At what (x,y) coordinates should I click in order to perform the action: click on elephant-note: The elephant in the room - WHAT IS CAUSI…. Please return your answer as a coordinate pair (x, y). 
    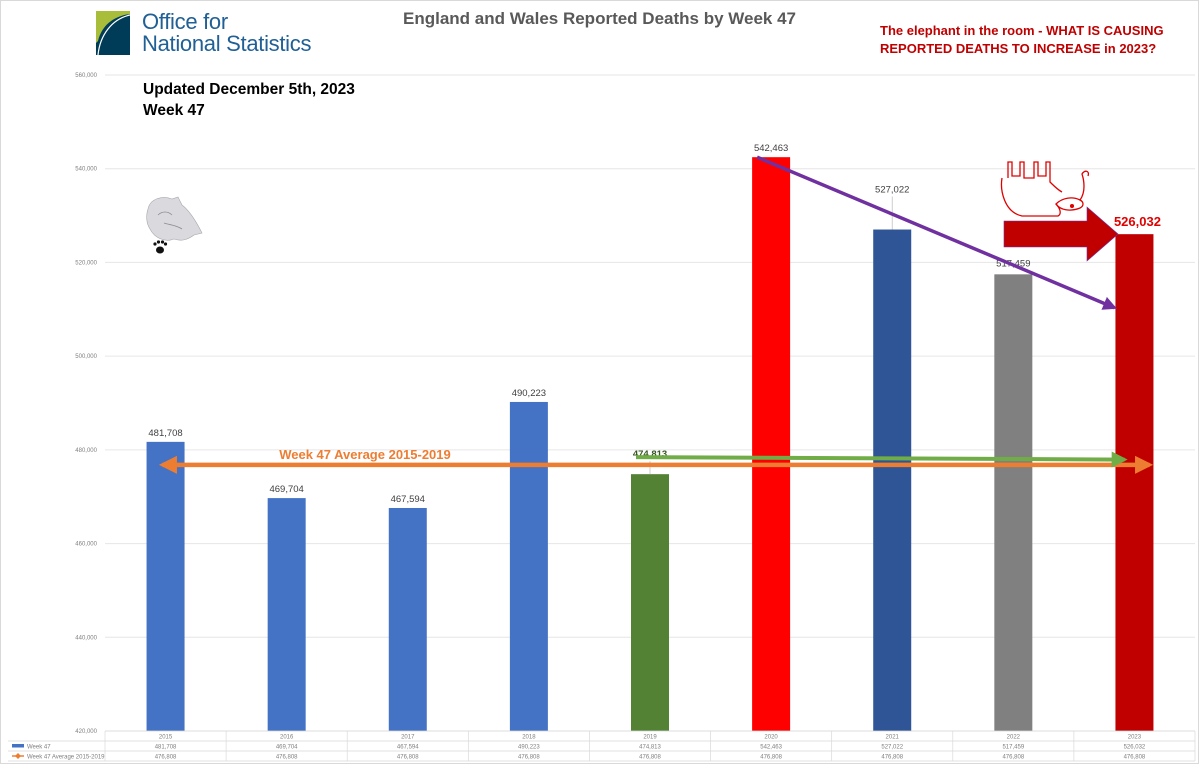
    Looking at the image, I should click on (1022, 40).